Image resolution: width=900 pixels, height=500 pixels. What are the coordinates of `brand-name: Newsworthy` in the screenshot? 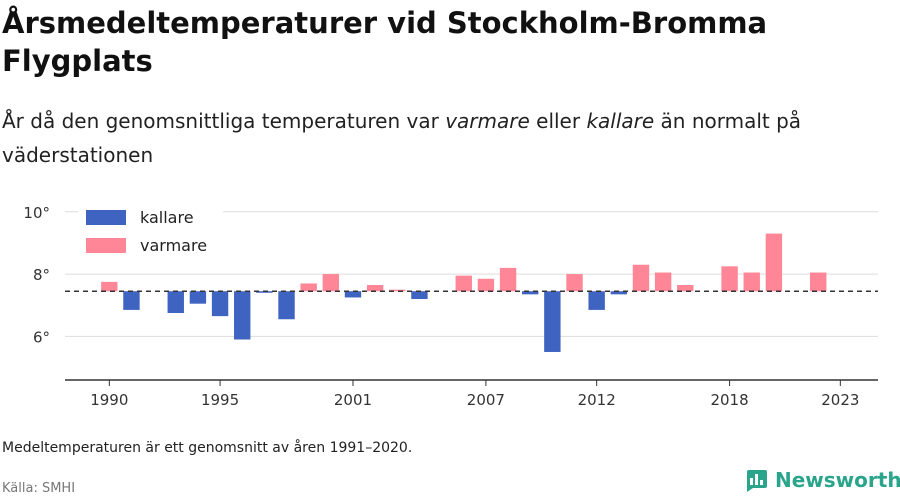 It's located at (837, 480).